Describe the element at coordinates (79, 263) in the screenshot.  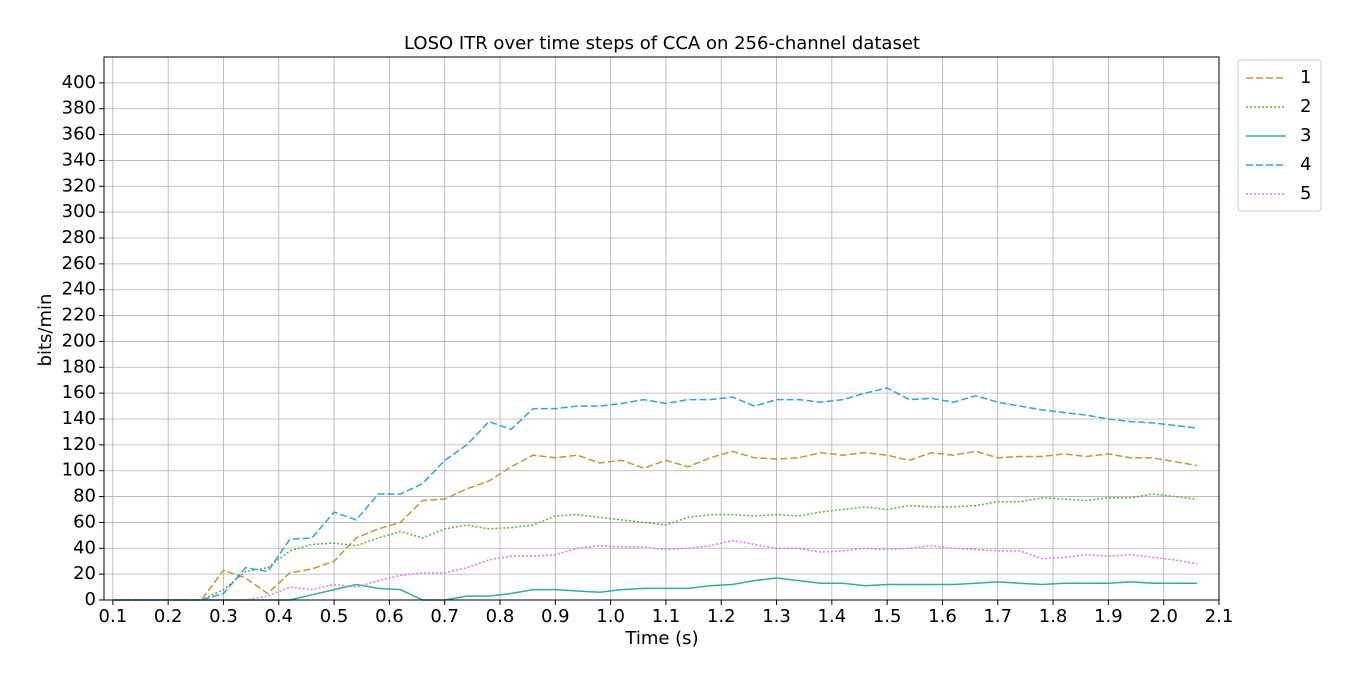
I see `y-tick-label: 260` at that location.